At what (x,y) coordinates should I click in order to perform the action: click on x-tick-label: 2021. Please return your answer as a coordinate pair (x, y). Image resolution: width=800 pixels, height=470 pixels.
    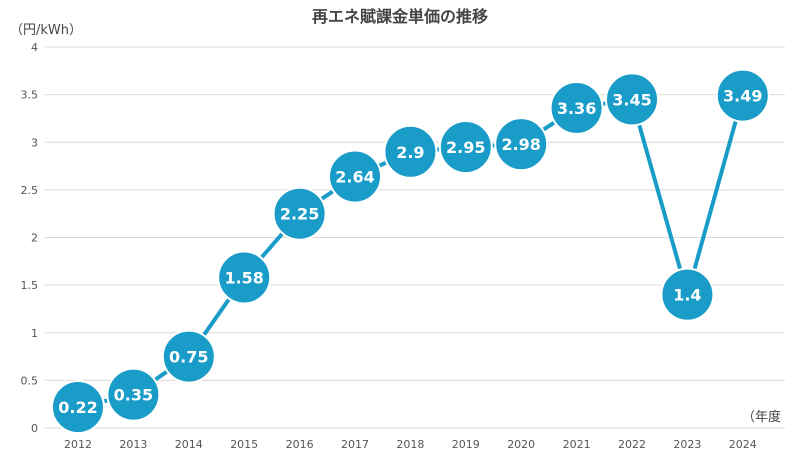
    Looking at the image, I should click on (577, 444).